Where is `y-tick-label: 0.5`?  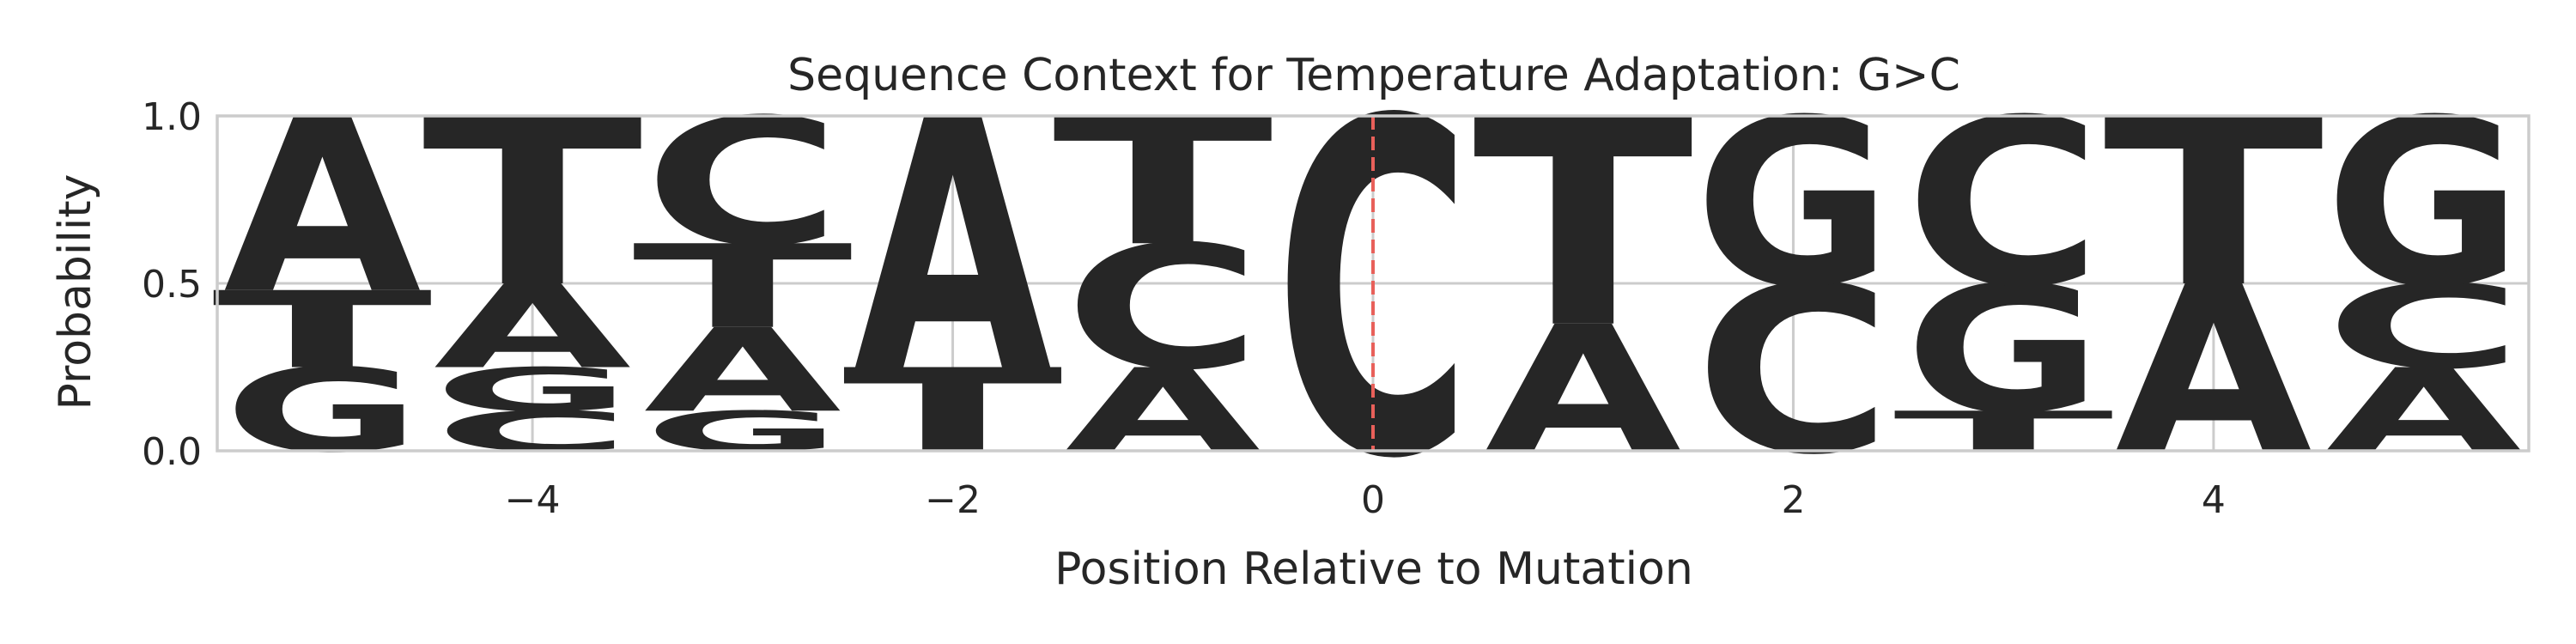 y-tick-label: 0.5 is located at coordinates (172, 285).